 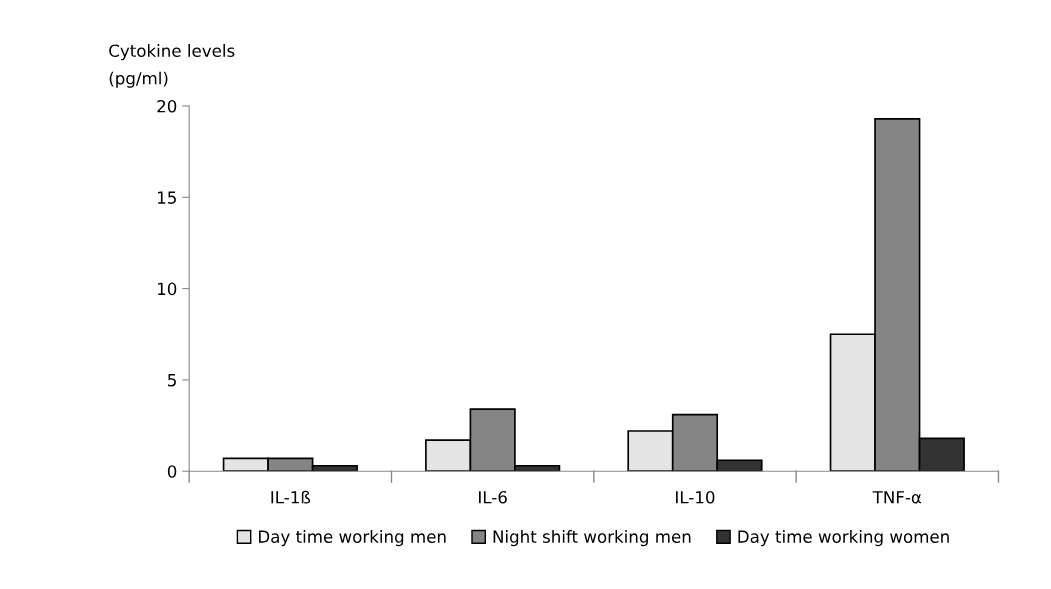 What do you see at coordinates (291, 497) in the screenshot?
I see `x-tick-label: IL-1ß` at bounding box center [291, 497].